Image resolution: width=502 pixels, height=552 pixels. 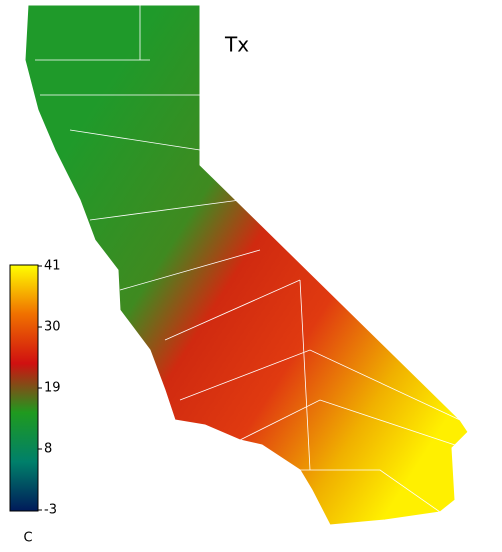 I want to click on colorbar-tick-label: 30, so click(x=52, y=327).